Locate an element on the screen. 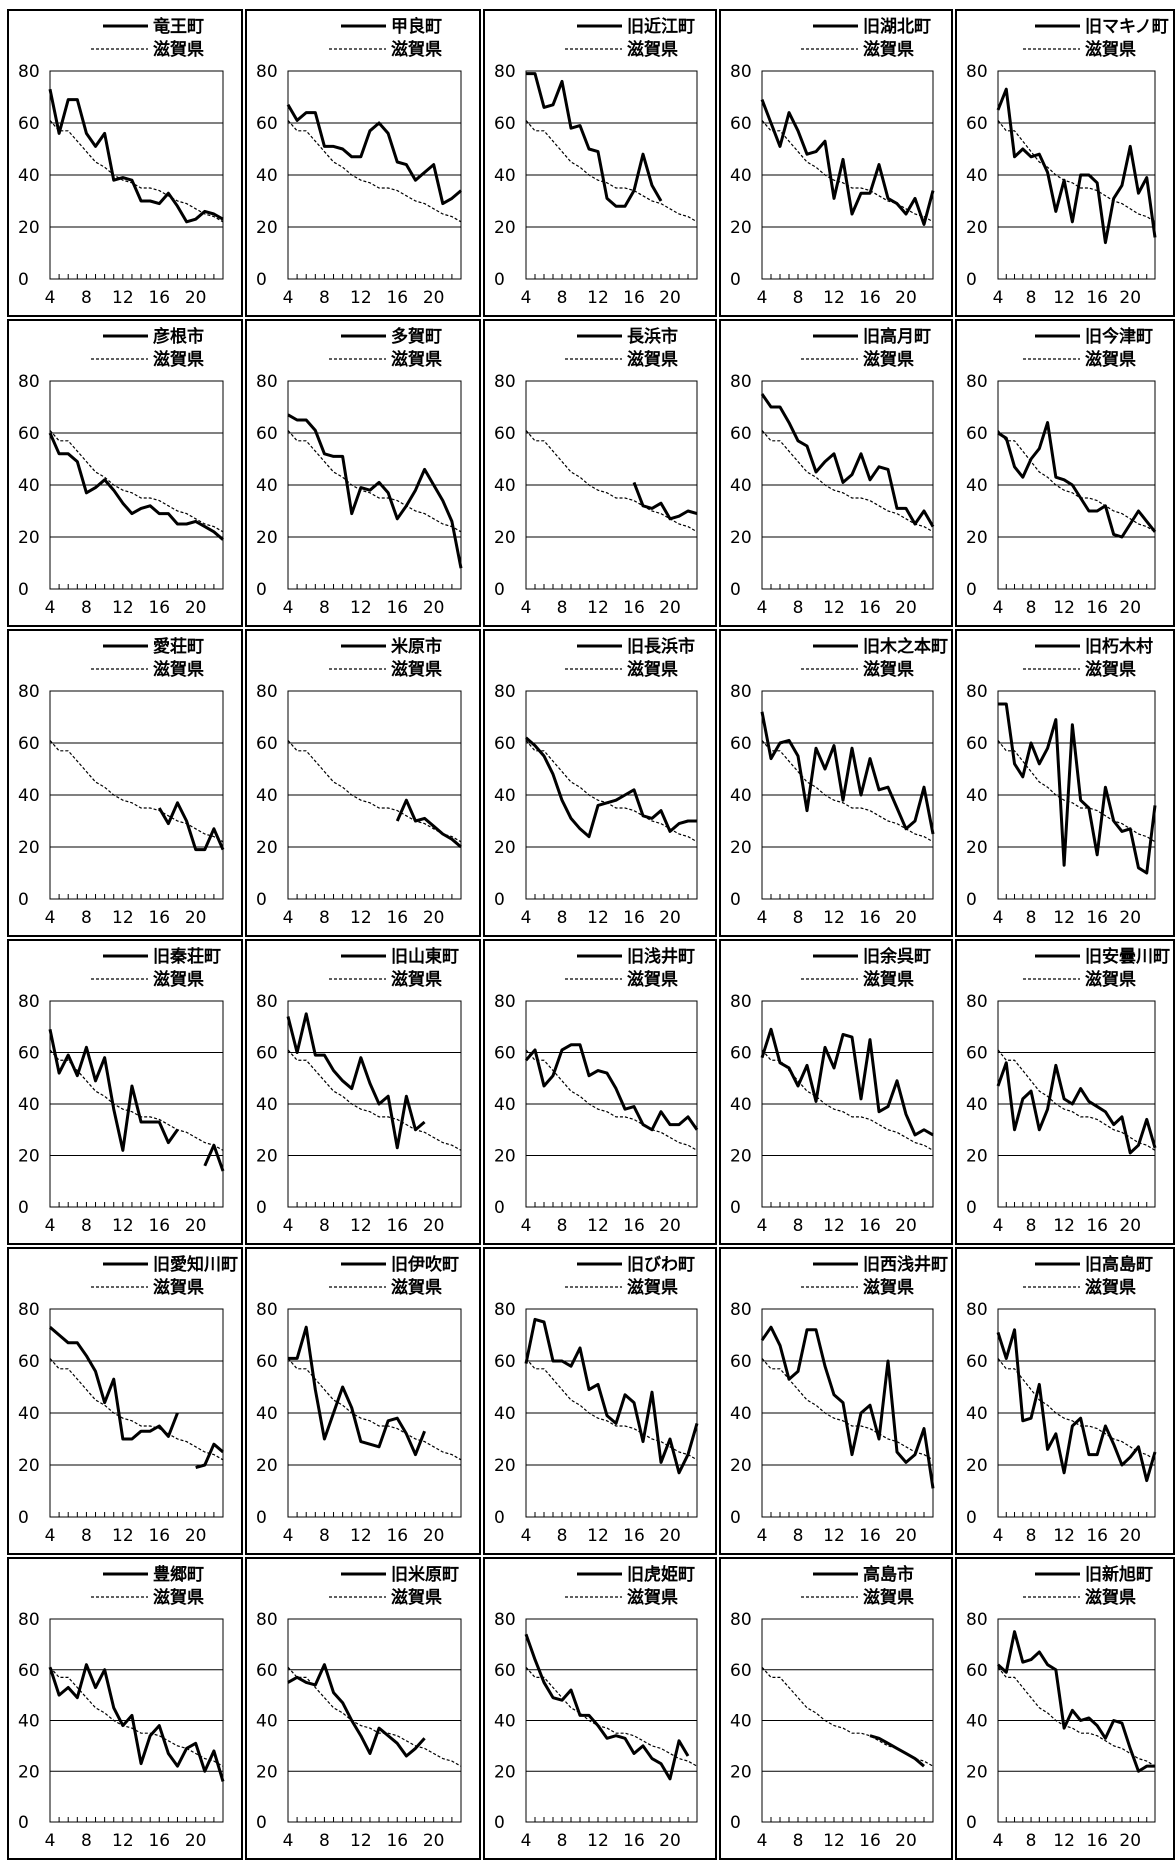 Image resolution: width=1176 pixels, height=1861 pixels. legend-series-label: 旧高月町 is located at coordinates (897, 336).